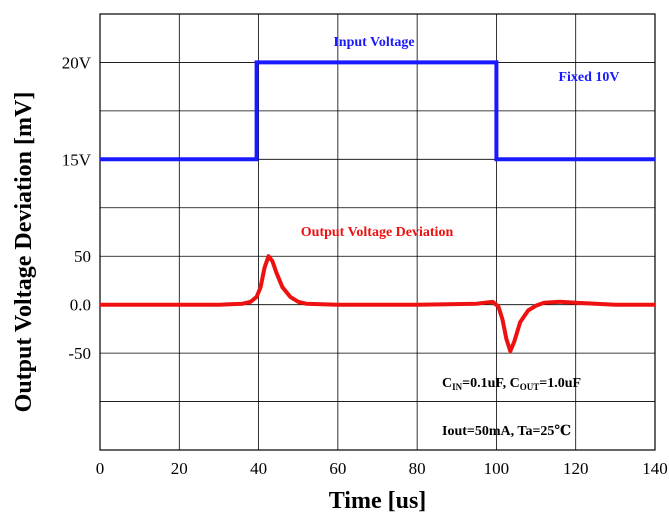  Describe the element at coordinates (530, 387) in the screenshot. I see `cap-out-subscript: OUT` at that location.